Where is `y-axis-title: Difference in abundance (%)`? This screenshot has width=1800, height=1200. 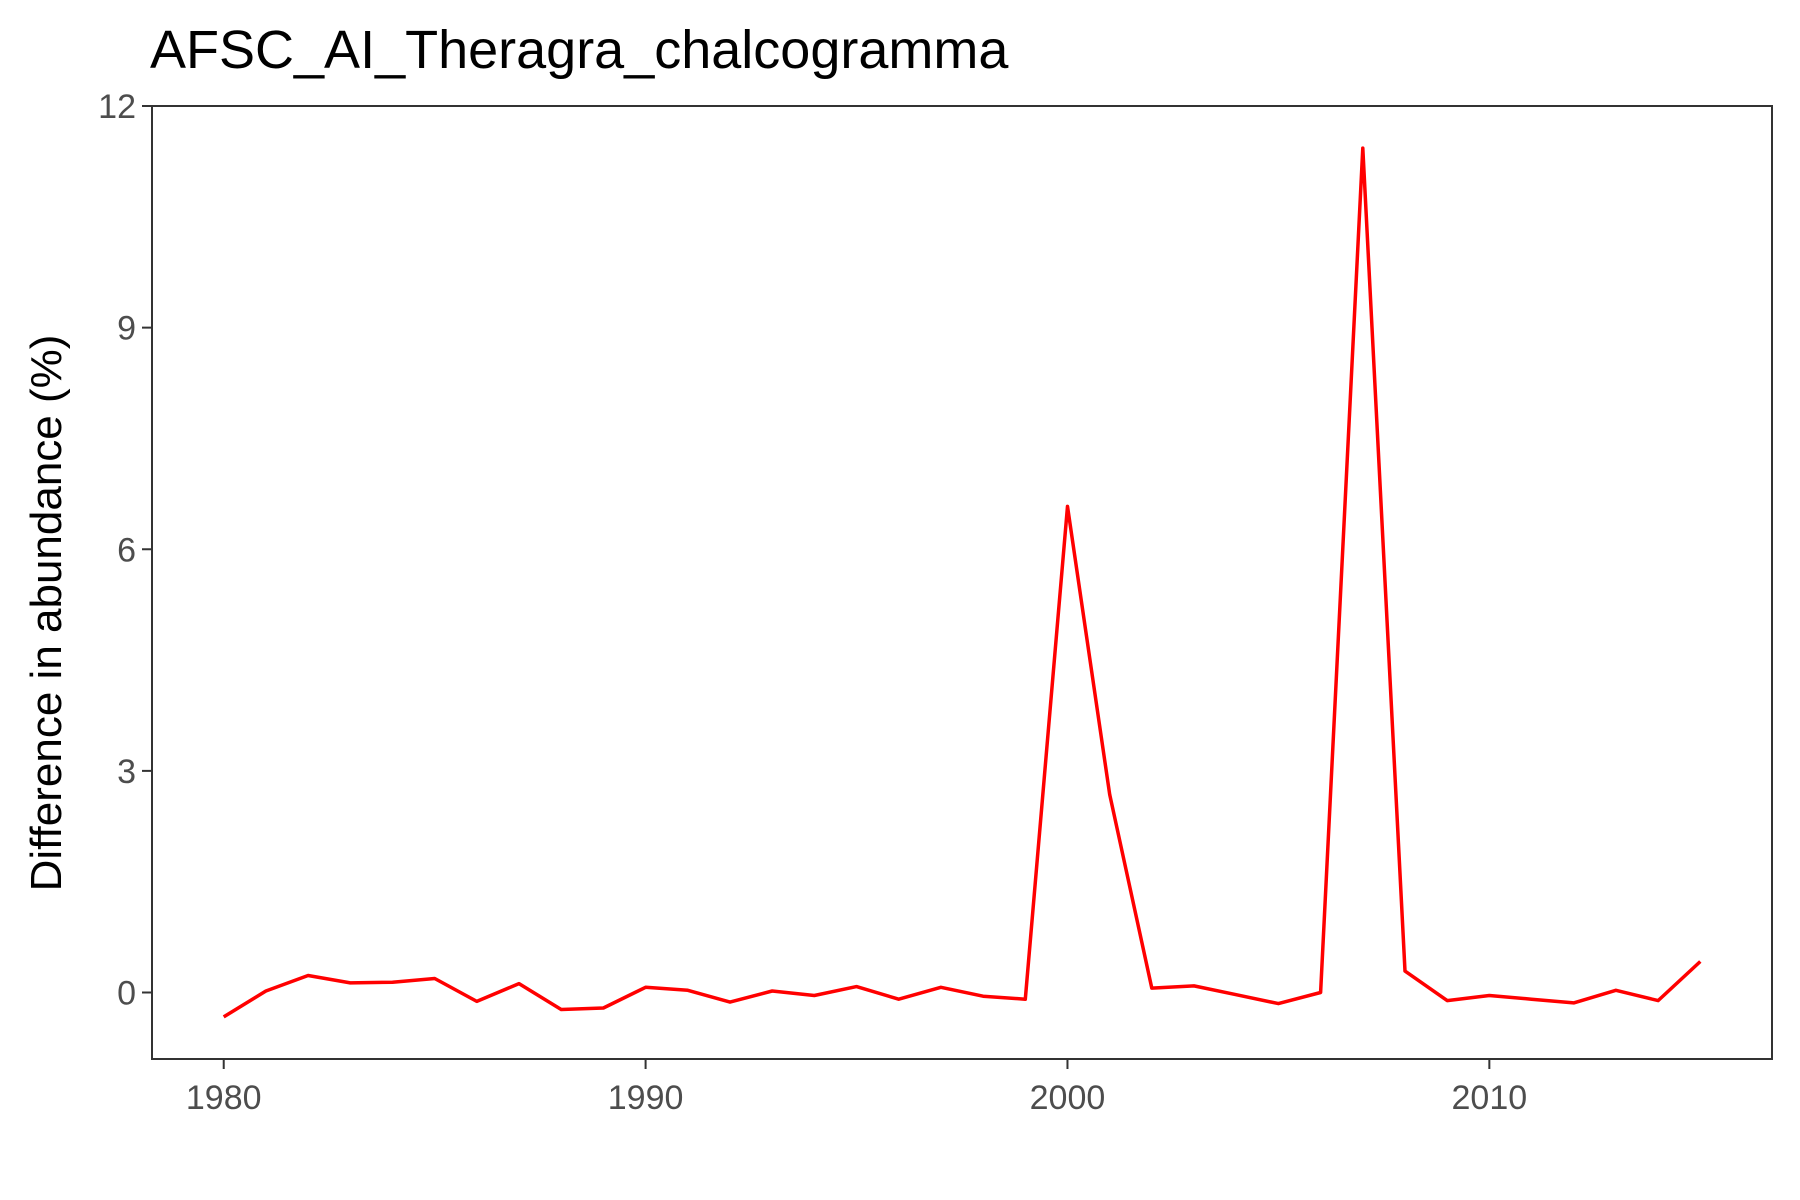 y-axis-title: Difference in abundance (%) is located at coordinates (46, 613).